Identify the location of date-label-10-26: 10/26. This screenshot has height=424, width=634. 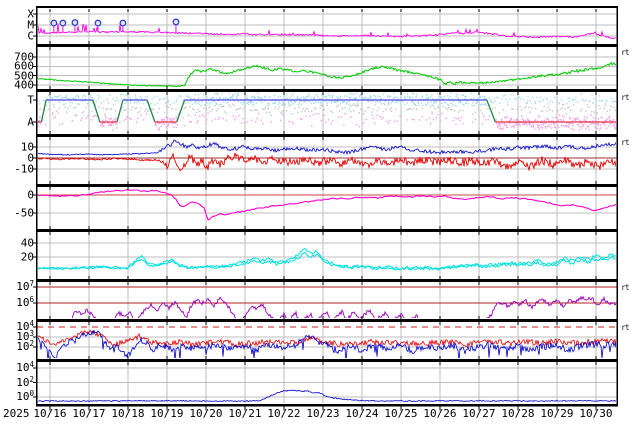
(440, 413).